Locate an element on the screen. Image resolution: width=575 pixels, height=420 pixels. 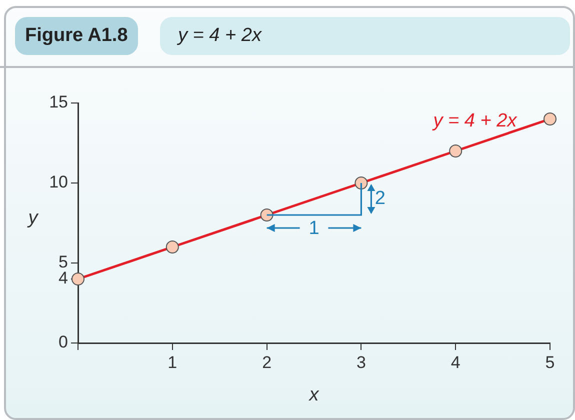
chart-subtitle: y = 4 + 2x is located at coordinates (365, 36).